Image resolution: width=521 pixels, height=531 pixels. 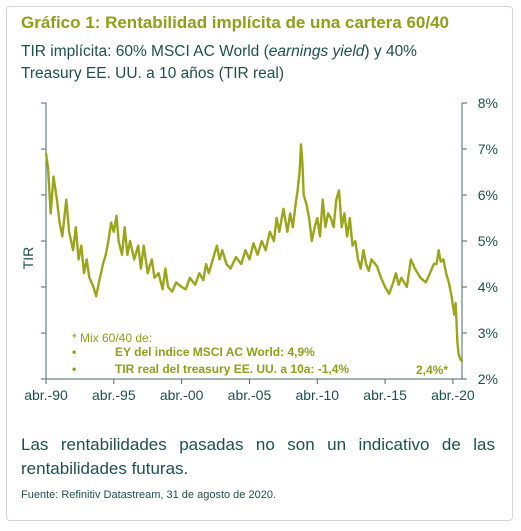 I want to click on end-value-label: 2,4%*, so click(x=432, y=370).